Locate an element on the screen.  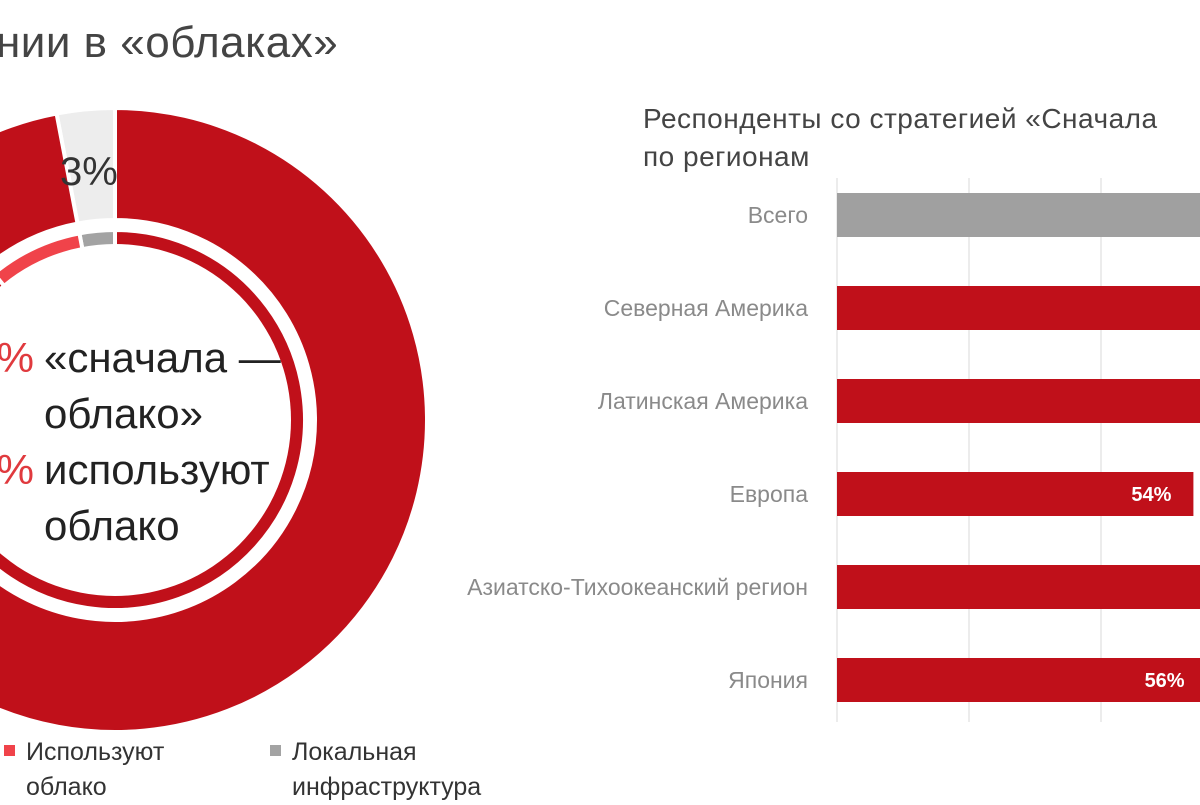
bar-chart-title-line1: Респонденты со стратегией «Сначала is located at coordinates (900, 118).